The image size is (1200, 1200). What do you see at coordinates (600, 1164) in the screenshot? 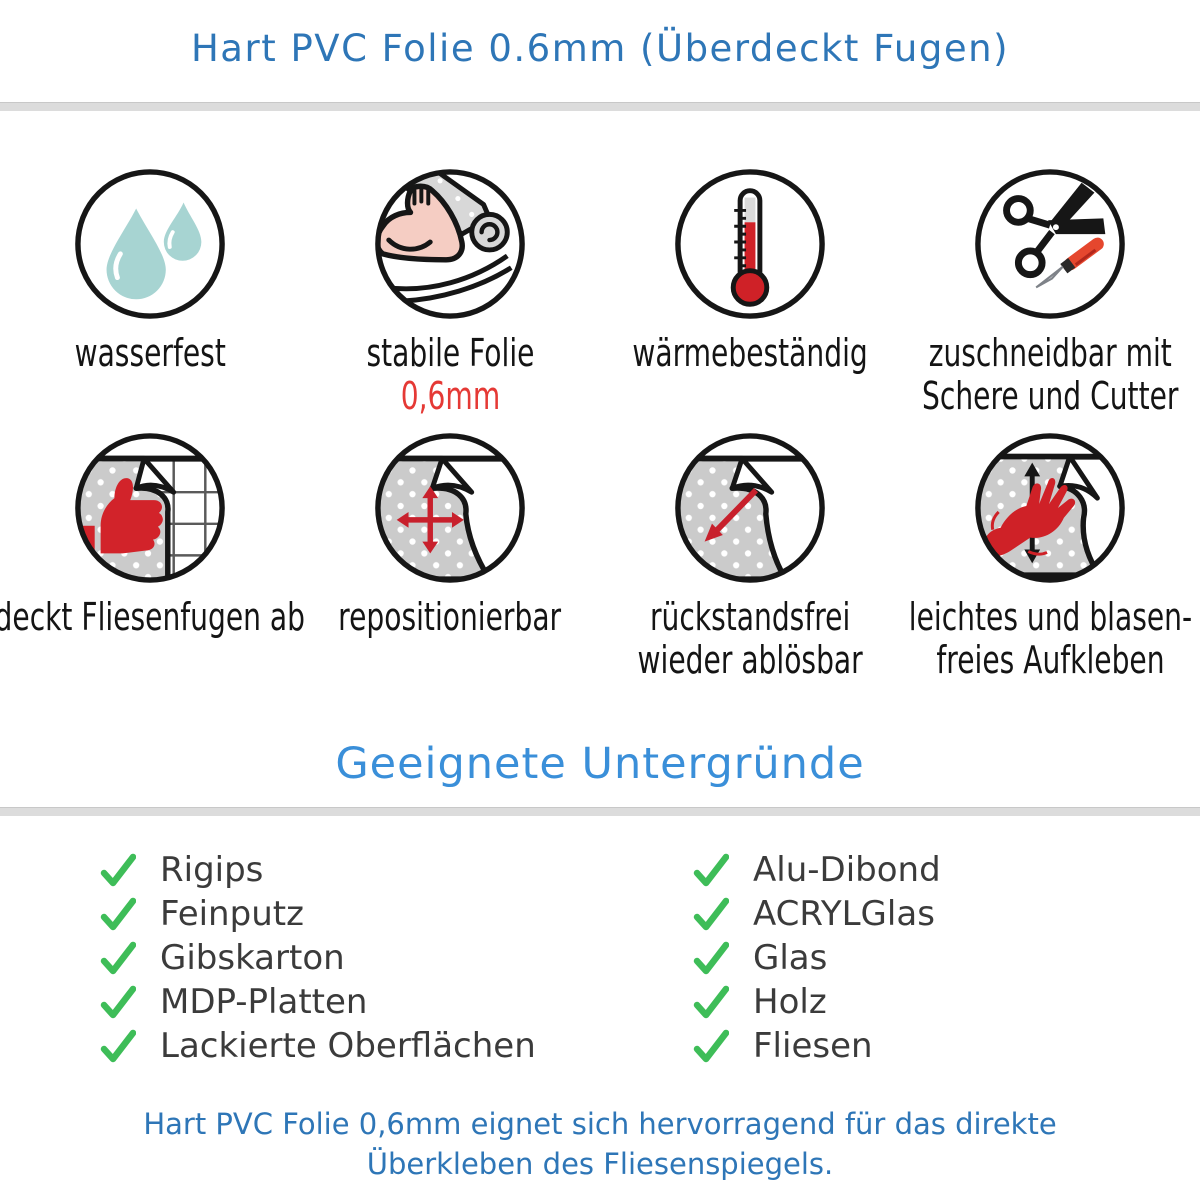
I see `footer-line: Überkleben des Fliesenspiegels.` at bounding box center [600, 1164].